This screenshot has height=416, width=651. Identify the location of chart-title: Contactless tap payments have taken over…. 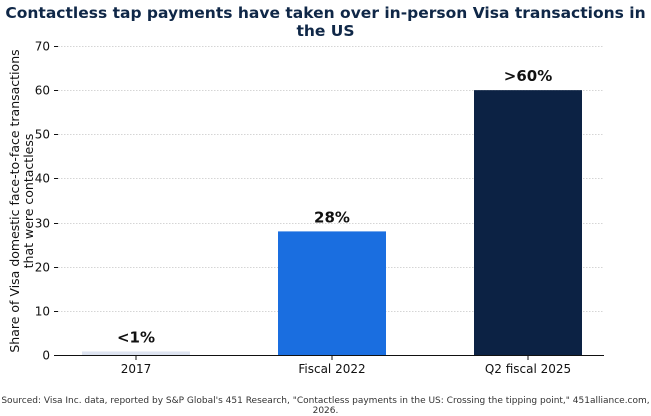
(325, 22).